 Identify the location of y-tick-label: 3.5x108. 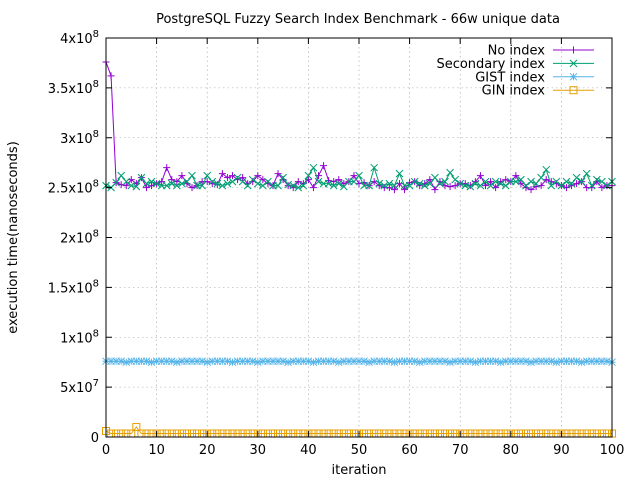
(73, 88).